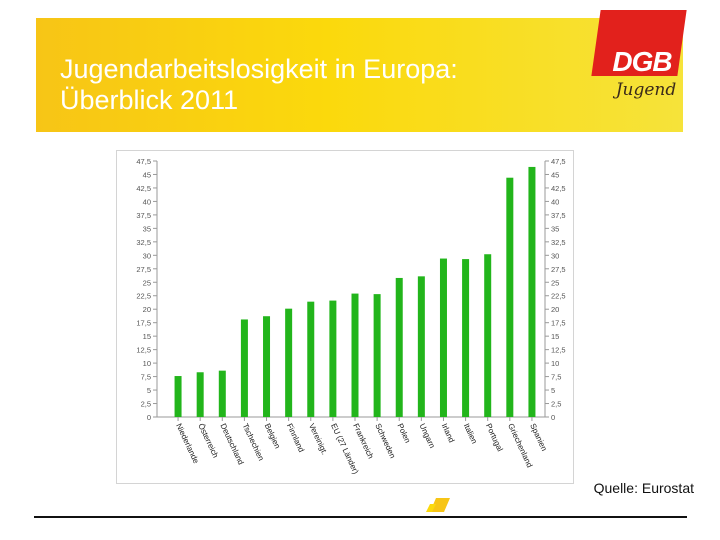 The width and height of the screenshot is (720, 540). I want to click on y-tick-label-right: 12,5, so click(558, 350).